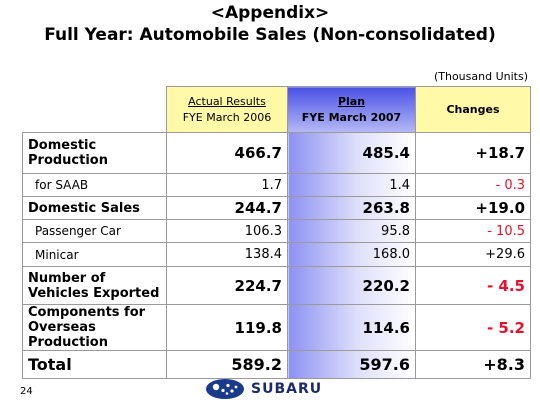 This screenshot has height=405, width=540. What do you see at coordinates (227, 185) in the screenshot?
I see `actual-value: 1.7` at bounding box center [227, 185].